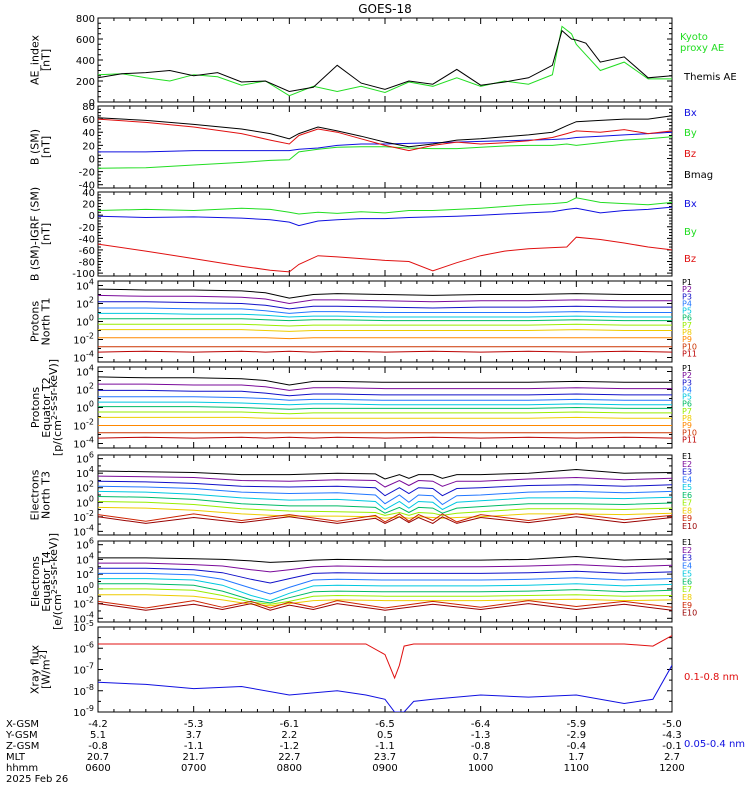 This screenshot has width=750, height=800. What do you see at coordinates (290, 724) in the screenshot?
I see `ephemeris-value: -6.1` at bounding box center [290, 724].